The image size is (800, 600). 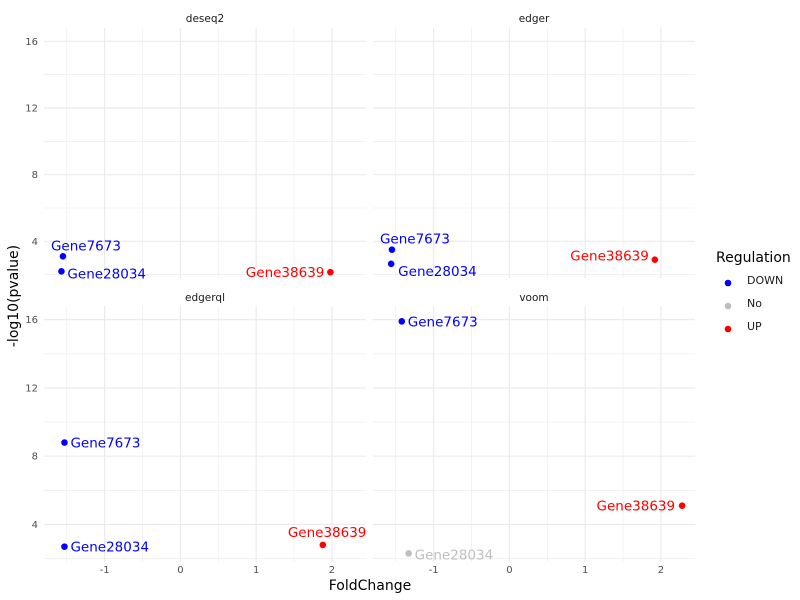 What do you see at coordinates (753, 258) in the screenshot?
I see `legend-title: Regulation` at bounding box center [753, 258].